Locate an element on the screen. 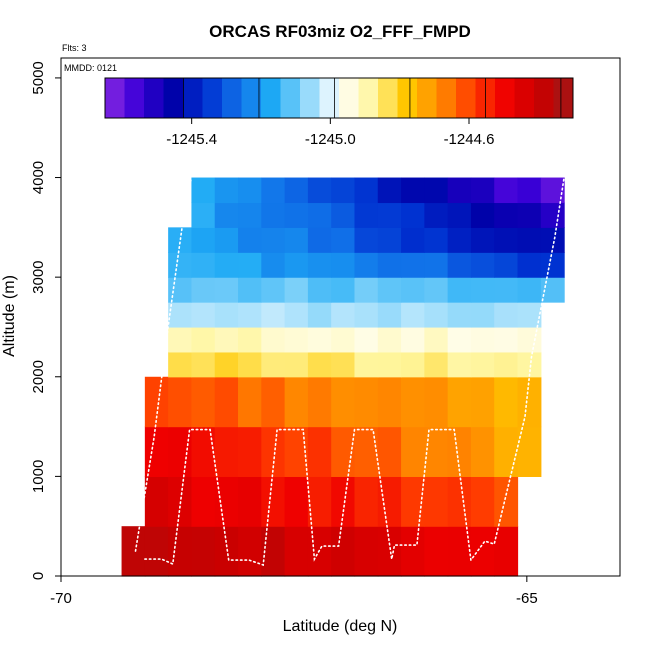 This screenshot has width=650, height=650. colorbar-tick-label: -1245.4 is located at coordinates (191, 139).